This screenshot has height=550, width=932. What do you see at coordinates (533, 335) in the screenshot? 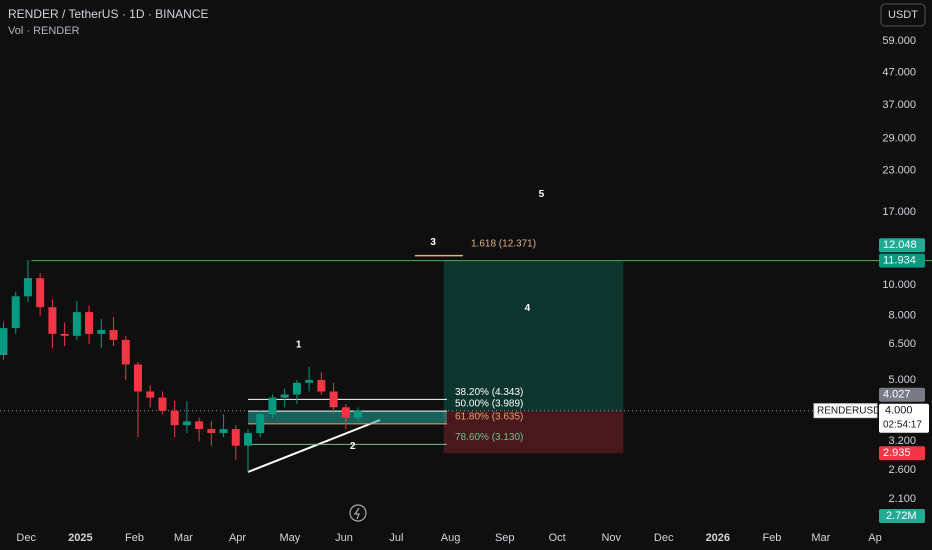
I see `target-zone` at bounding box center [533, 335].